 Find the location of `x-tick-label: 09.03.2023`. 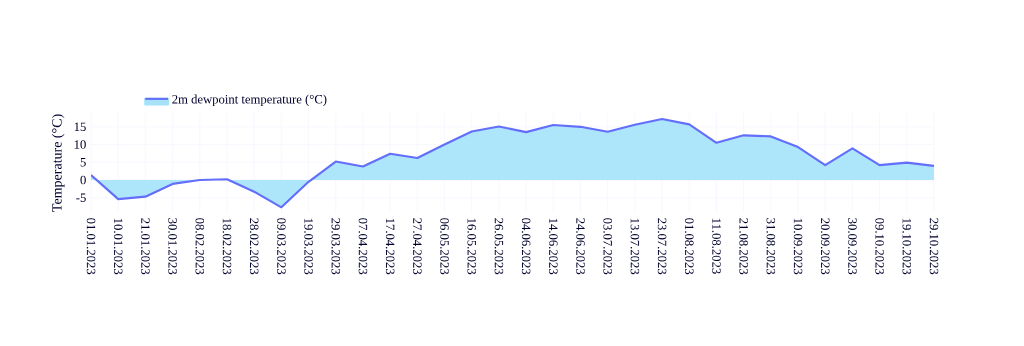

x-tick-label: 09.03.2023 is located at coordinates (281, 246).